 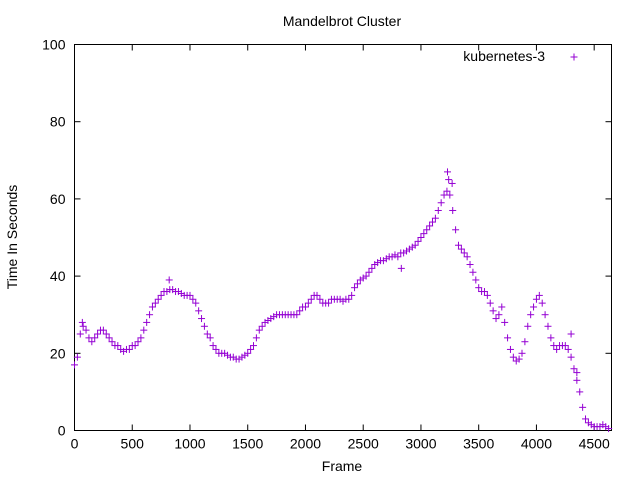 What do you see at coordinates (62, 431) in the screenshot?
I see `y-tick-label: 0` at bounding box center [62, 431].